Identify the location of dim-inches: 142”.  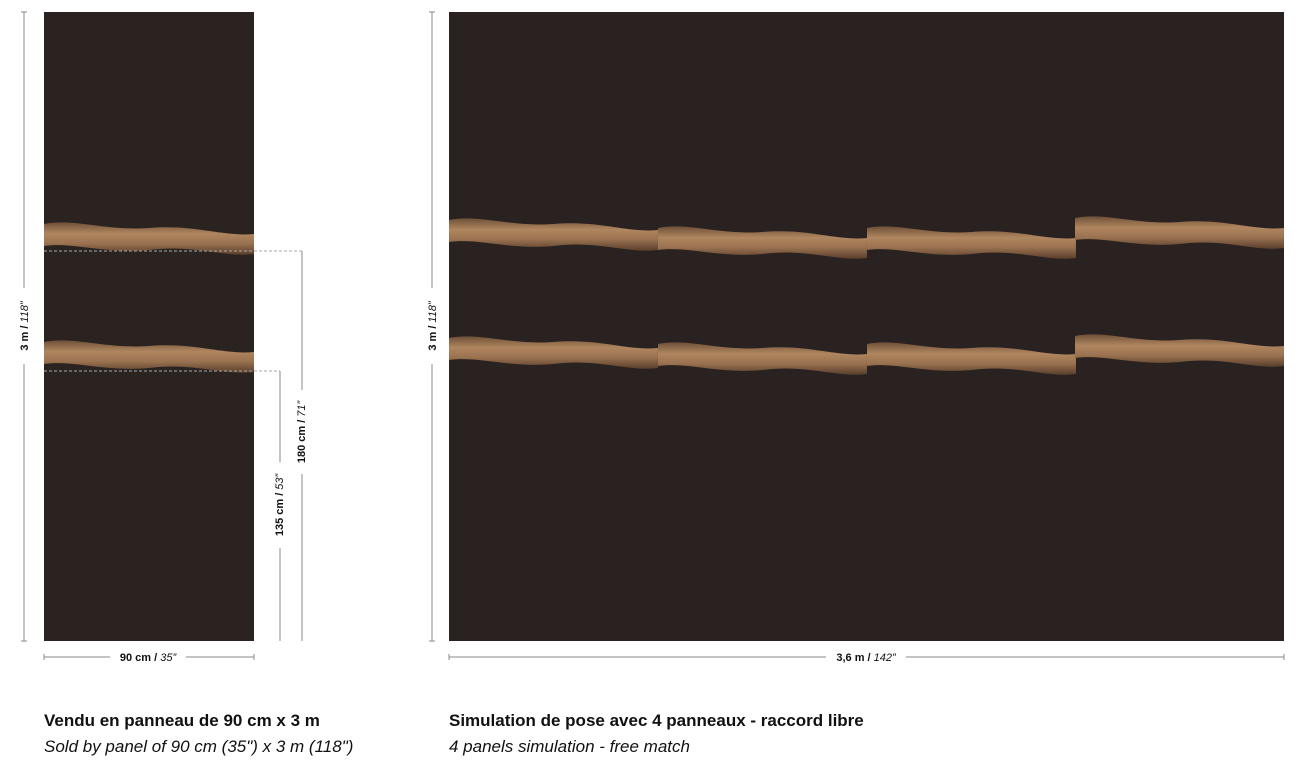
(885, 658).